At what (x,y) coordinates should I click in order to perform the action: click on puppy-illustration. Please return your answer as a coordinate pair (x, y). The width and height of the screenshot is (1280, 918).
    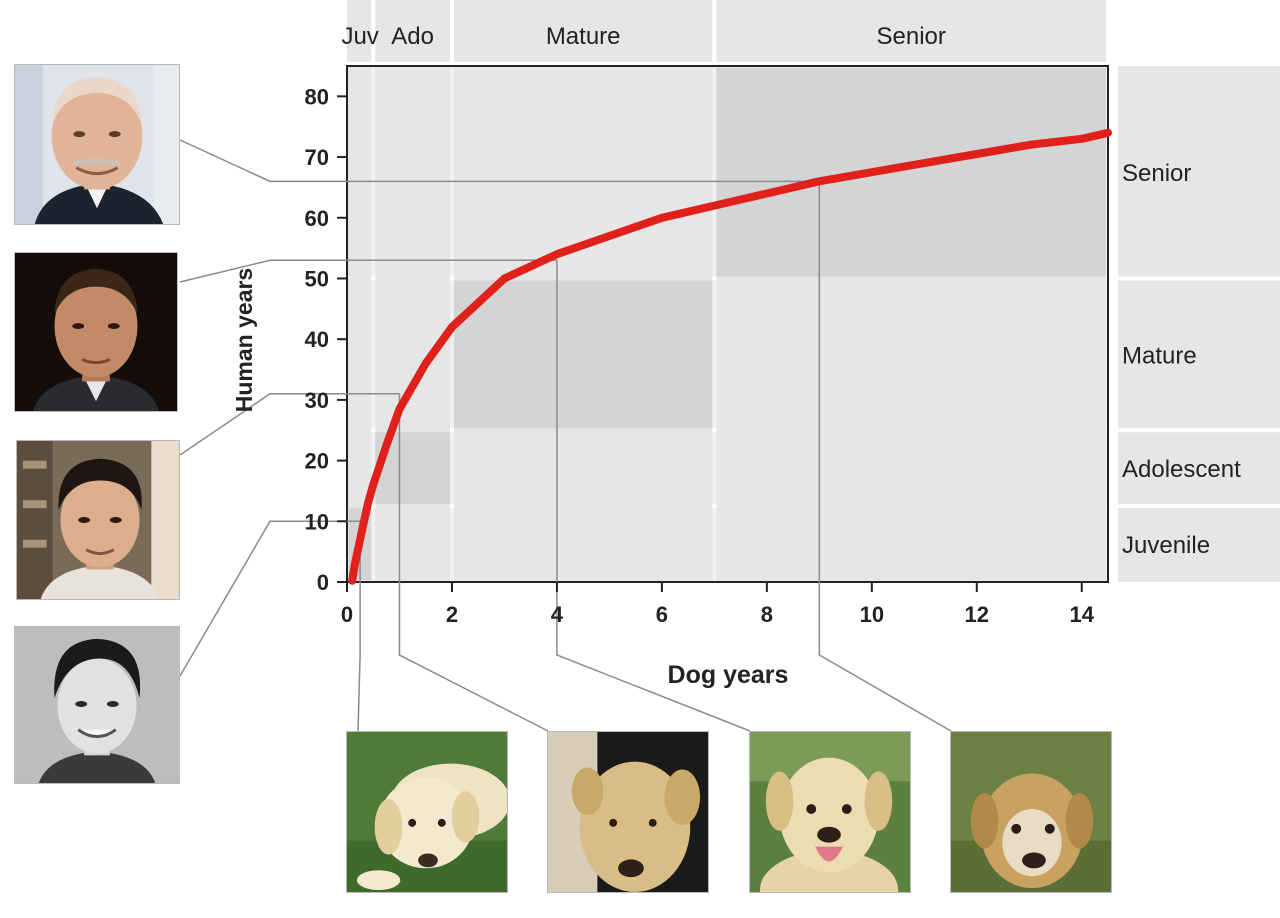
    Looking at the image, I should click on (427, 812).